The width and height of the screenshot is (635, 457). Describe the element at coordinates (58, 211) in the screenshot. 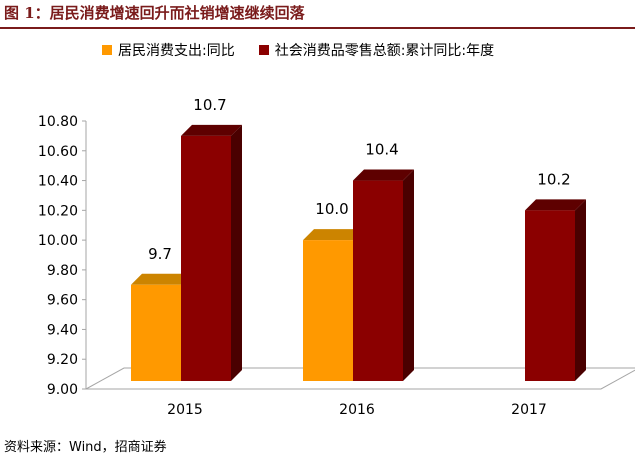

I see `y-tick-label: 10.20` at that location.